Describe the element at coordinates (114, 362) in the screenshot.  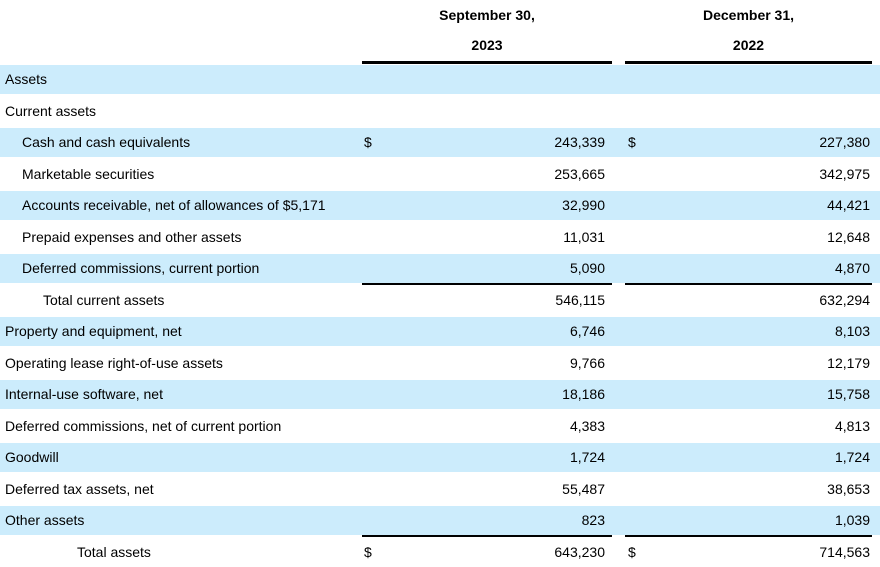
I see `row-label: Operating lease right-of-use assets` at that location.